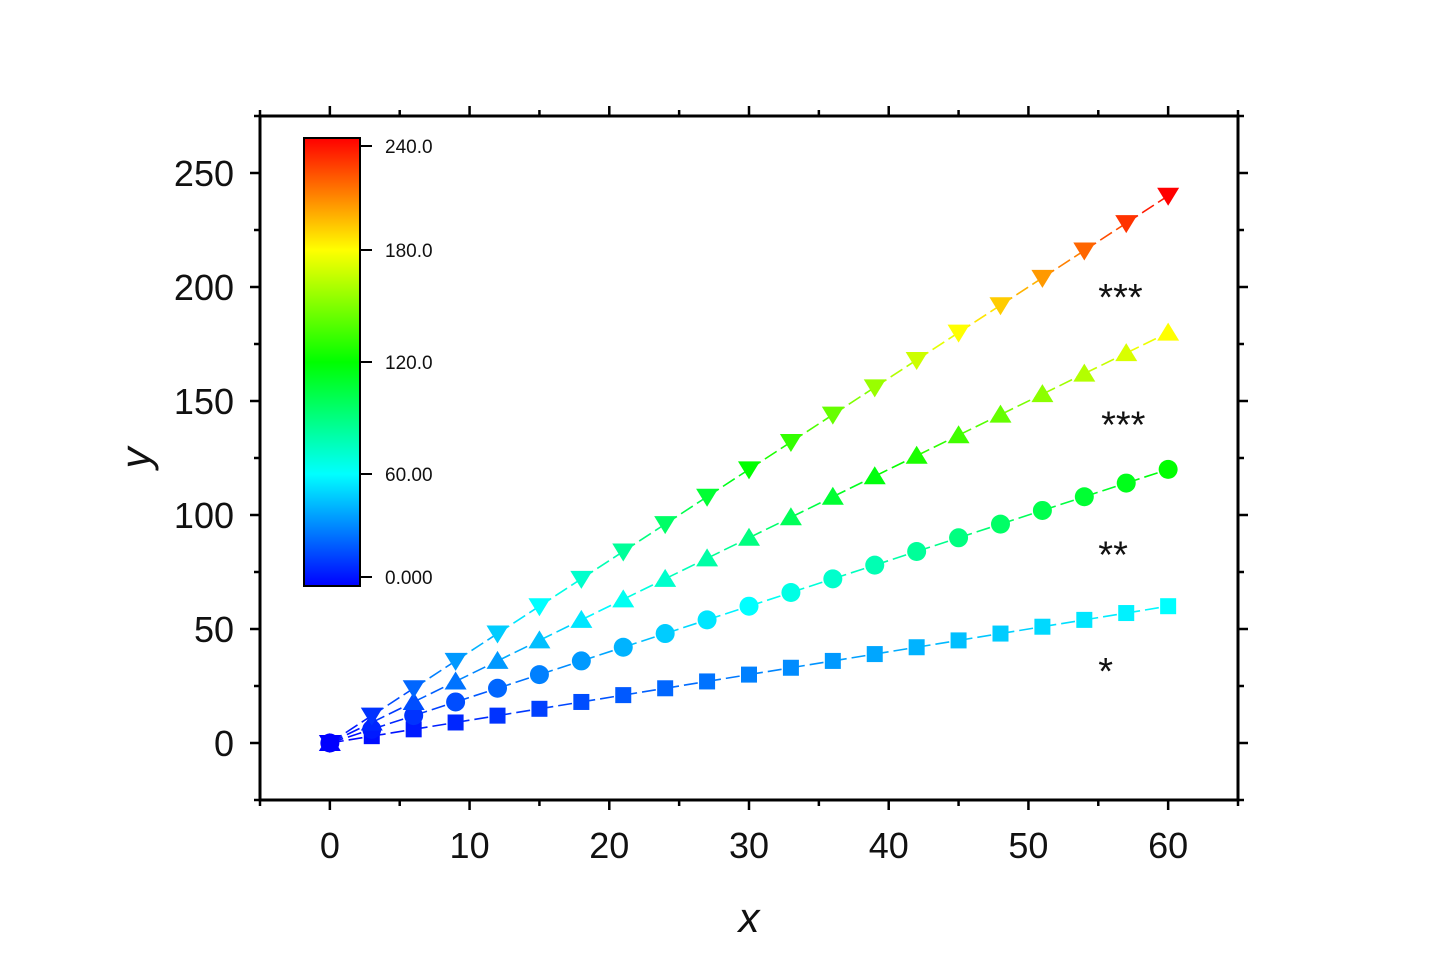 This screenshot has height=962, width=1440. Describe the element at coordinates (135, 458) in the screenshot. I see `y-axis-title: y` at that location.